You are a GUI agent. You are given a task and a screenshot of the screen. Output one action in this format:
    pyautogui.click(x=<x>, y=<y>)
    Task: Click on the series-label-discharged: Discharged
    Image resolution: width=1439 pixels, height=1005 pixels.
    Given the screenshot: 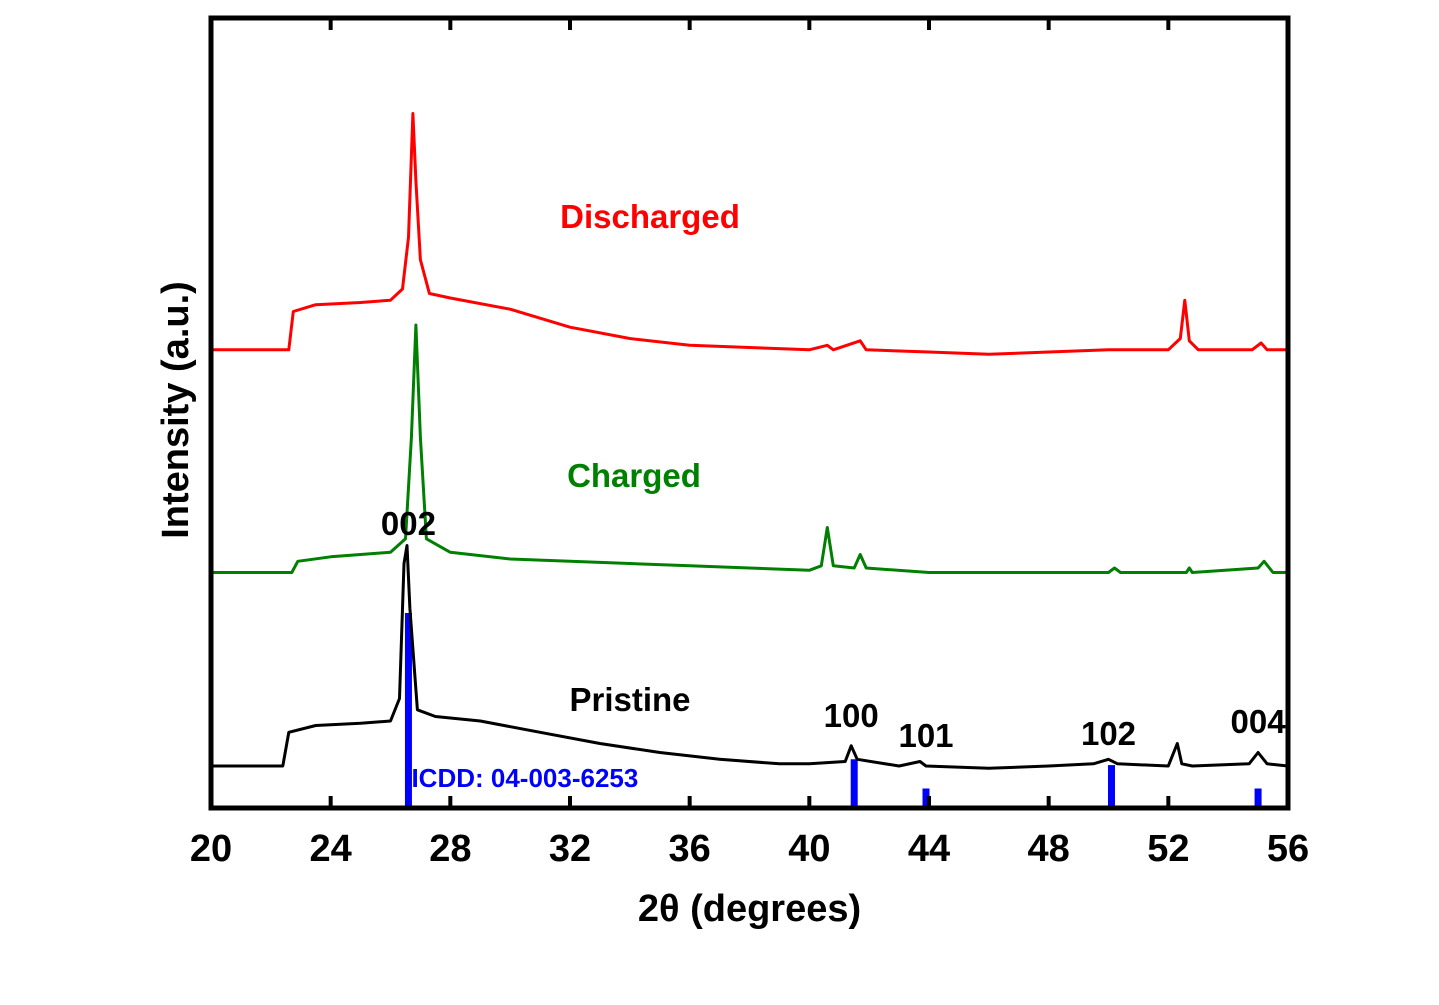 What is the action you would take?
    pyautogui.click(x=650, y=216)
    